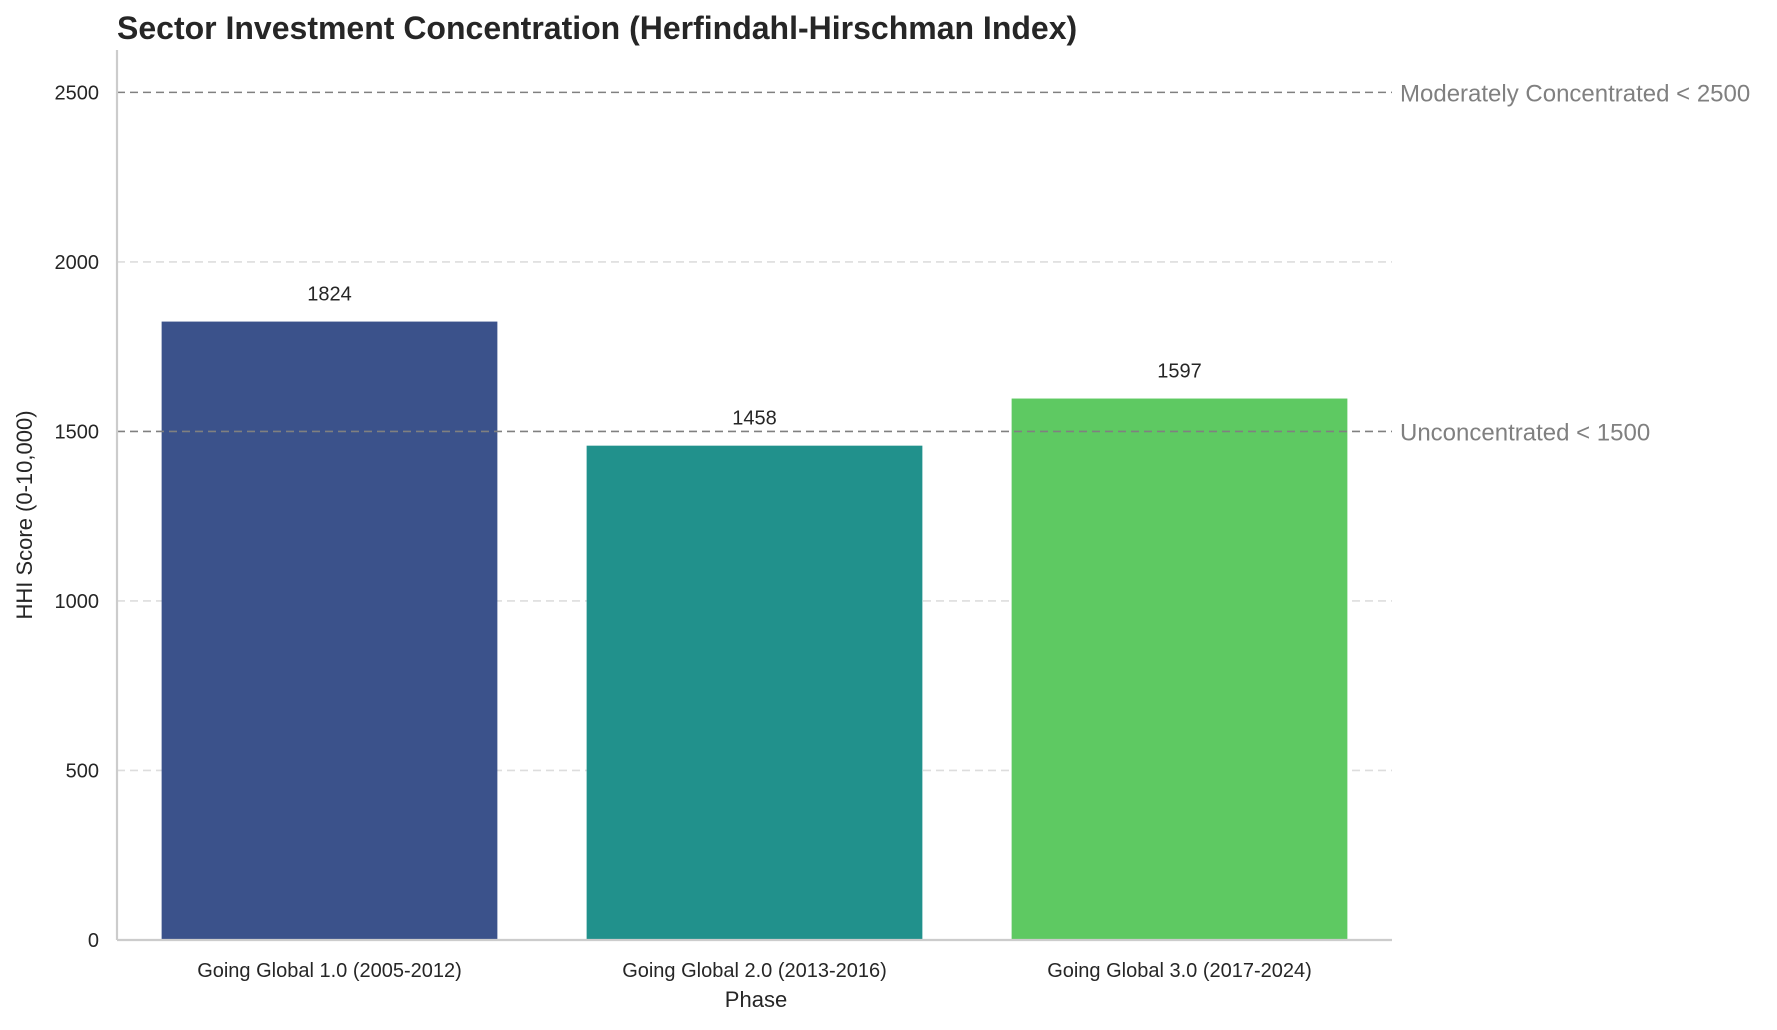 The height and width of the screenshot is (1030, 1777). Describe the element at coordinates (77, 263) in the screenshot. I see `y-tick-label: 2000` at that location.